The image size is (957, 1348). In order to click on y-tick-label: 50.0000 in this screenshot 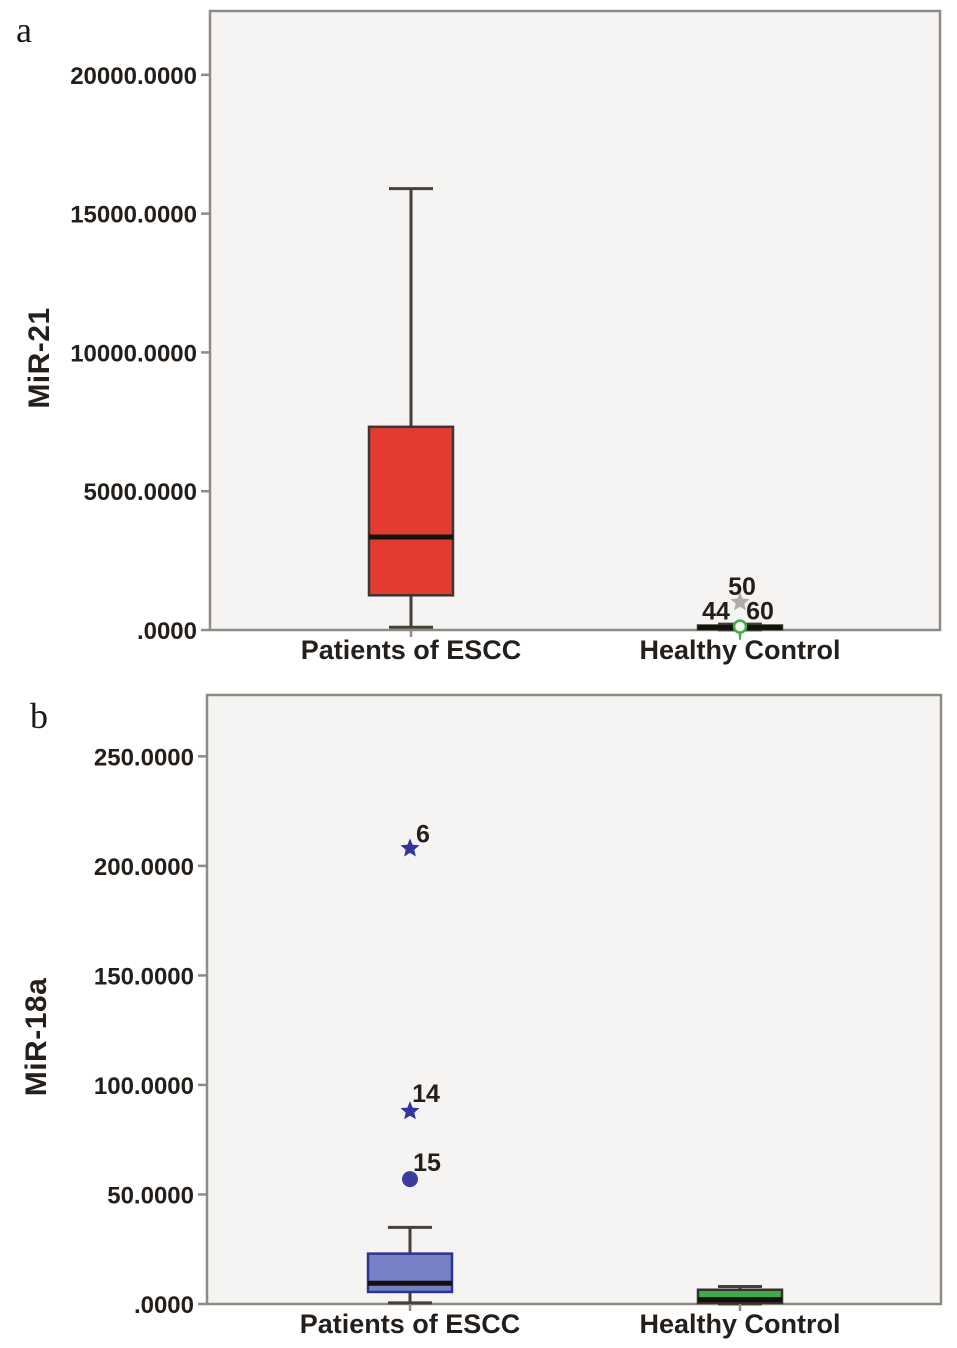, I will do `click(150, 1195)`.